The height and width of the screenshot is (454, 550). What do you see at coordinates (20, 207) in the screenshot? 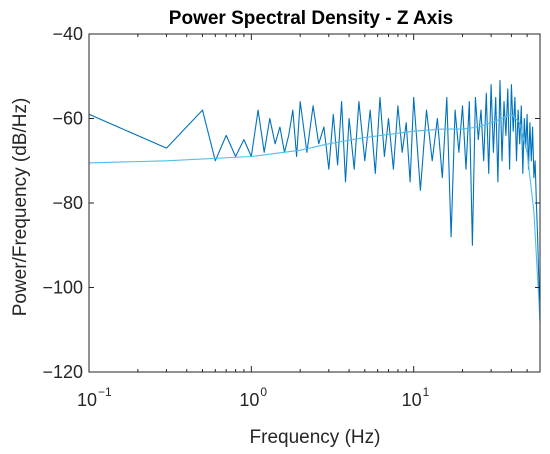
I see `y-axis-label: Power/Frequency (dB/Hz)` at bounding box center [20, 207].